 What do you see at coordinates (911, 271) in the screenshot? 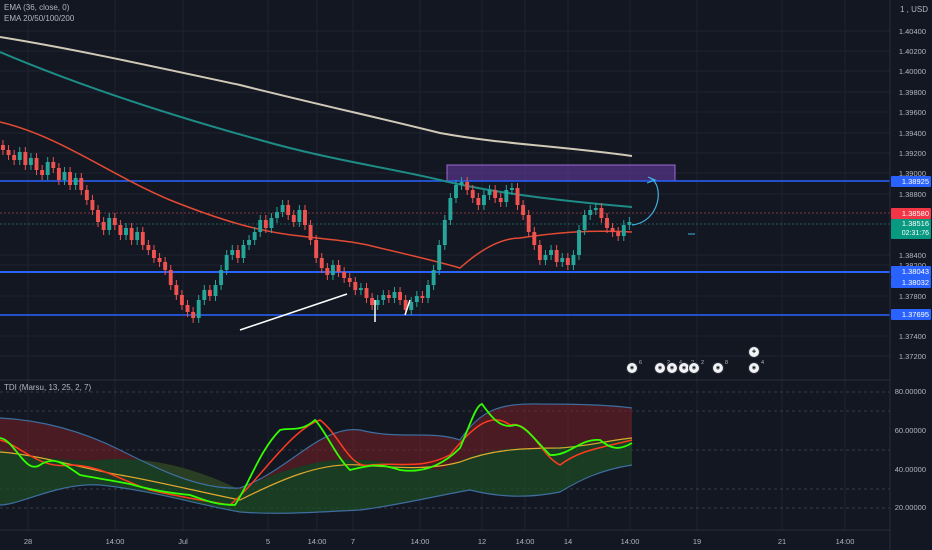
I see `support-price-label-1: 1.38043` at bounding box center [911, 271].